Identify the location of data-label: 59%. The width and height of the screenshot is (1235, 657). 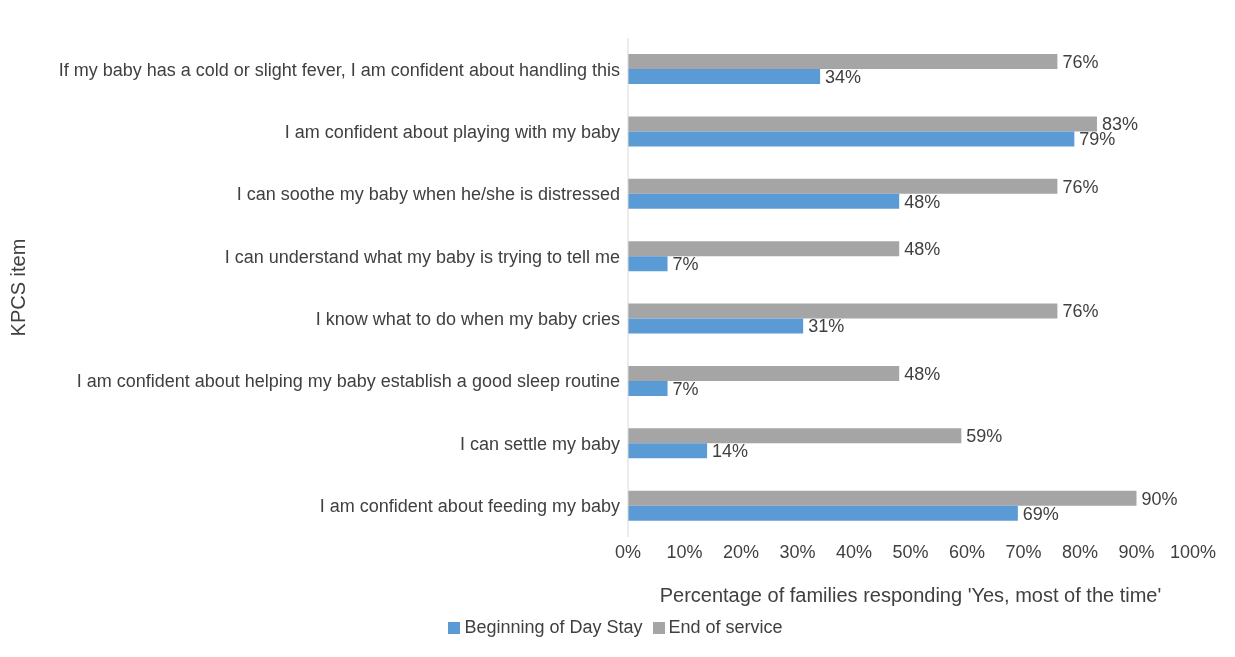
(984, 436).